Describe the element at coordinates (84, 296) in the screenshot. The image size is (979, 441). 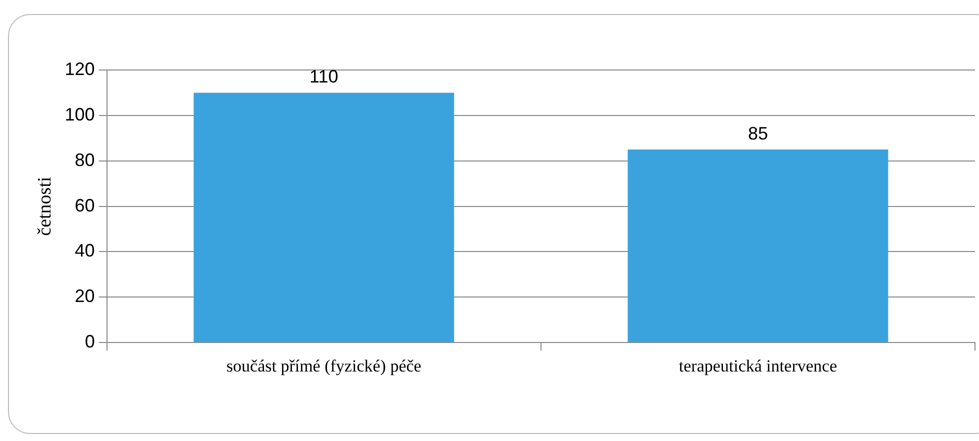
I see `y-tick-label: 20` at that location.